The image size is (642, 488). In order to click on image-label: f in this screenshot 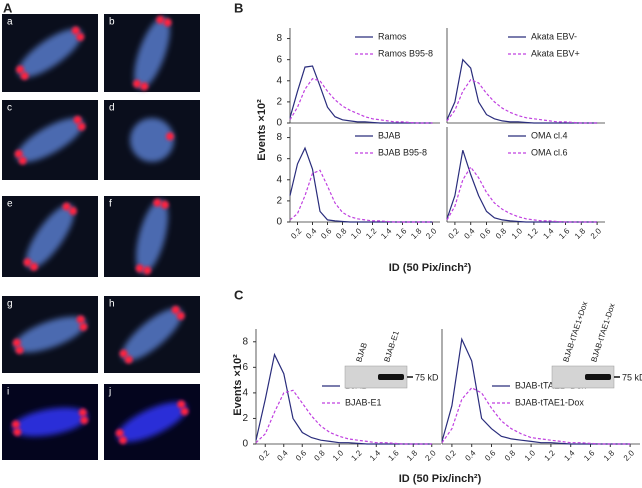, I will do `click(110, 204)`.